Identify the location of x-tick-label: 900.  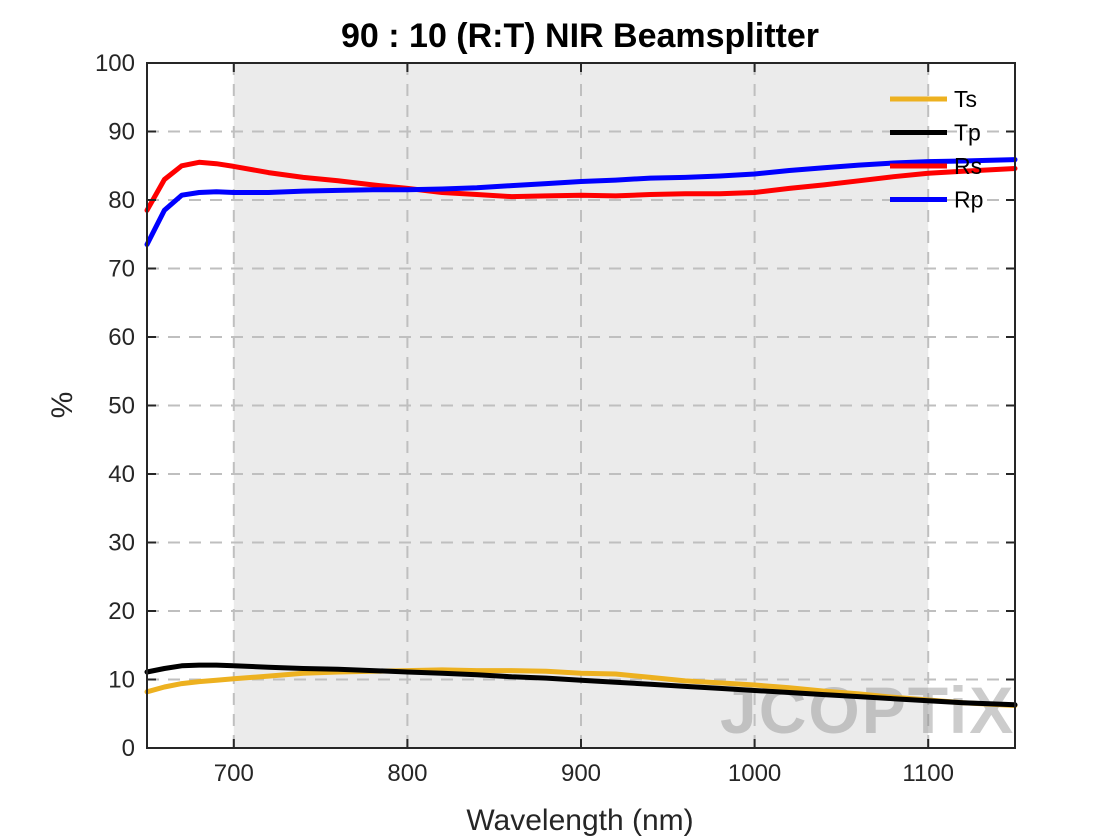
(581, 773).